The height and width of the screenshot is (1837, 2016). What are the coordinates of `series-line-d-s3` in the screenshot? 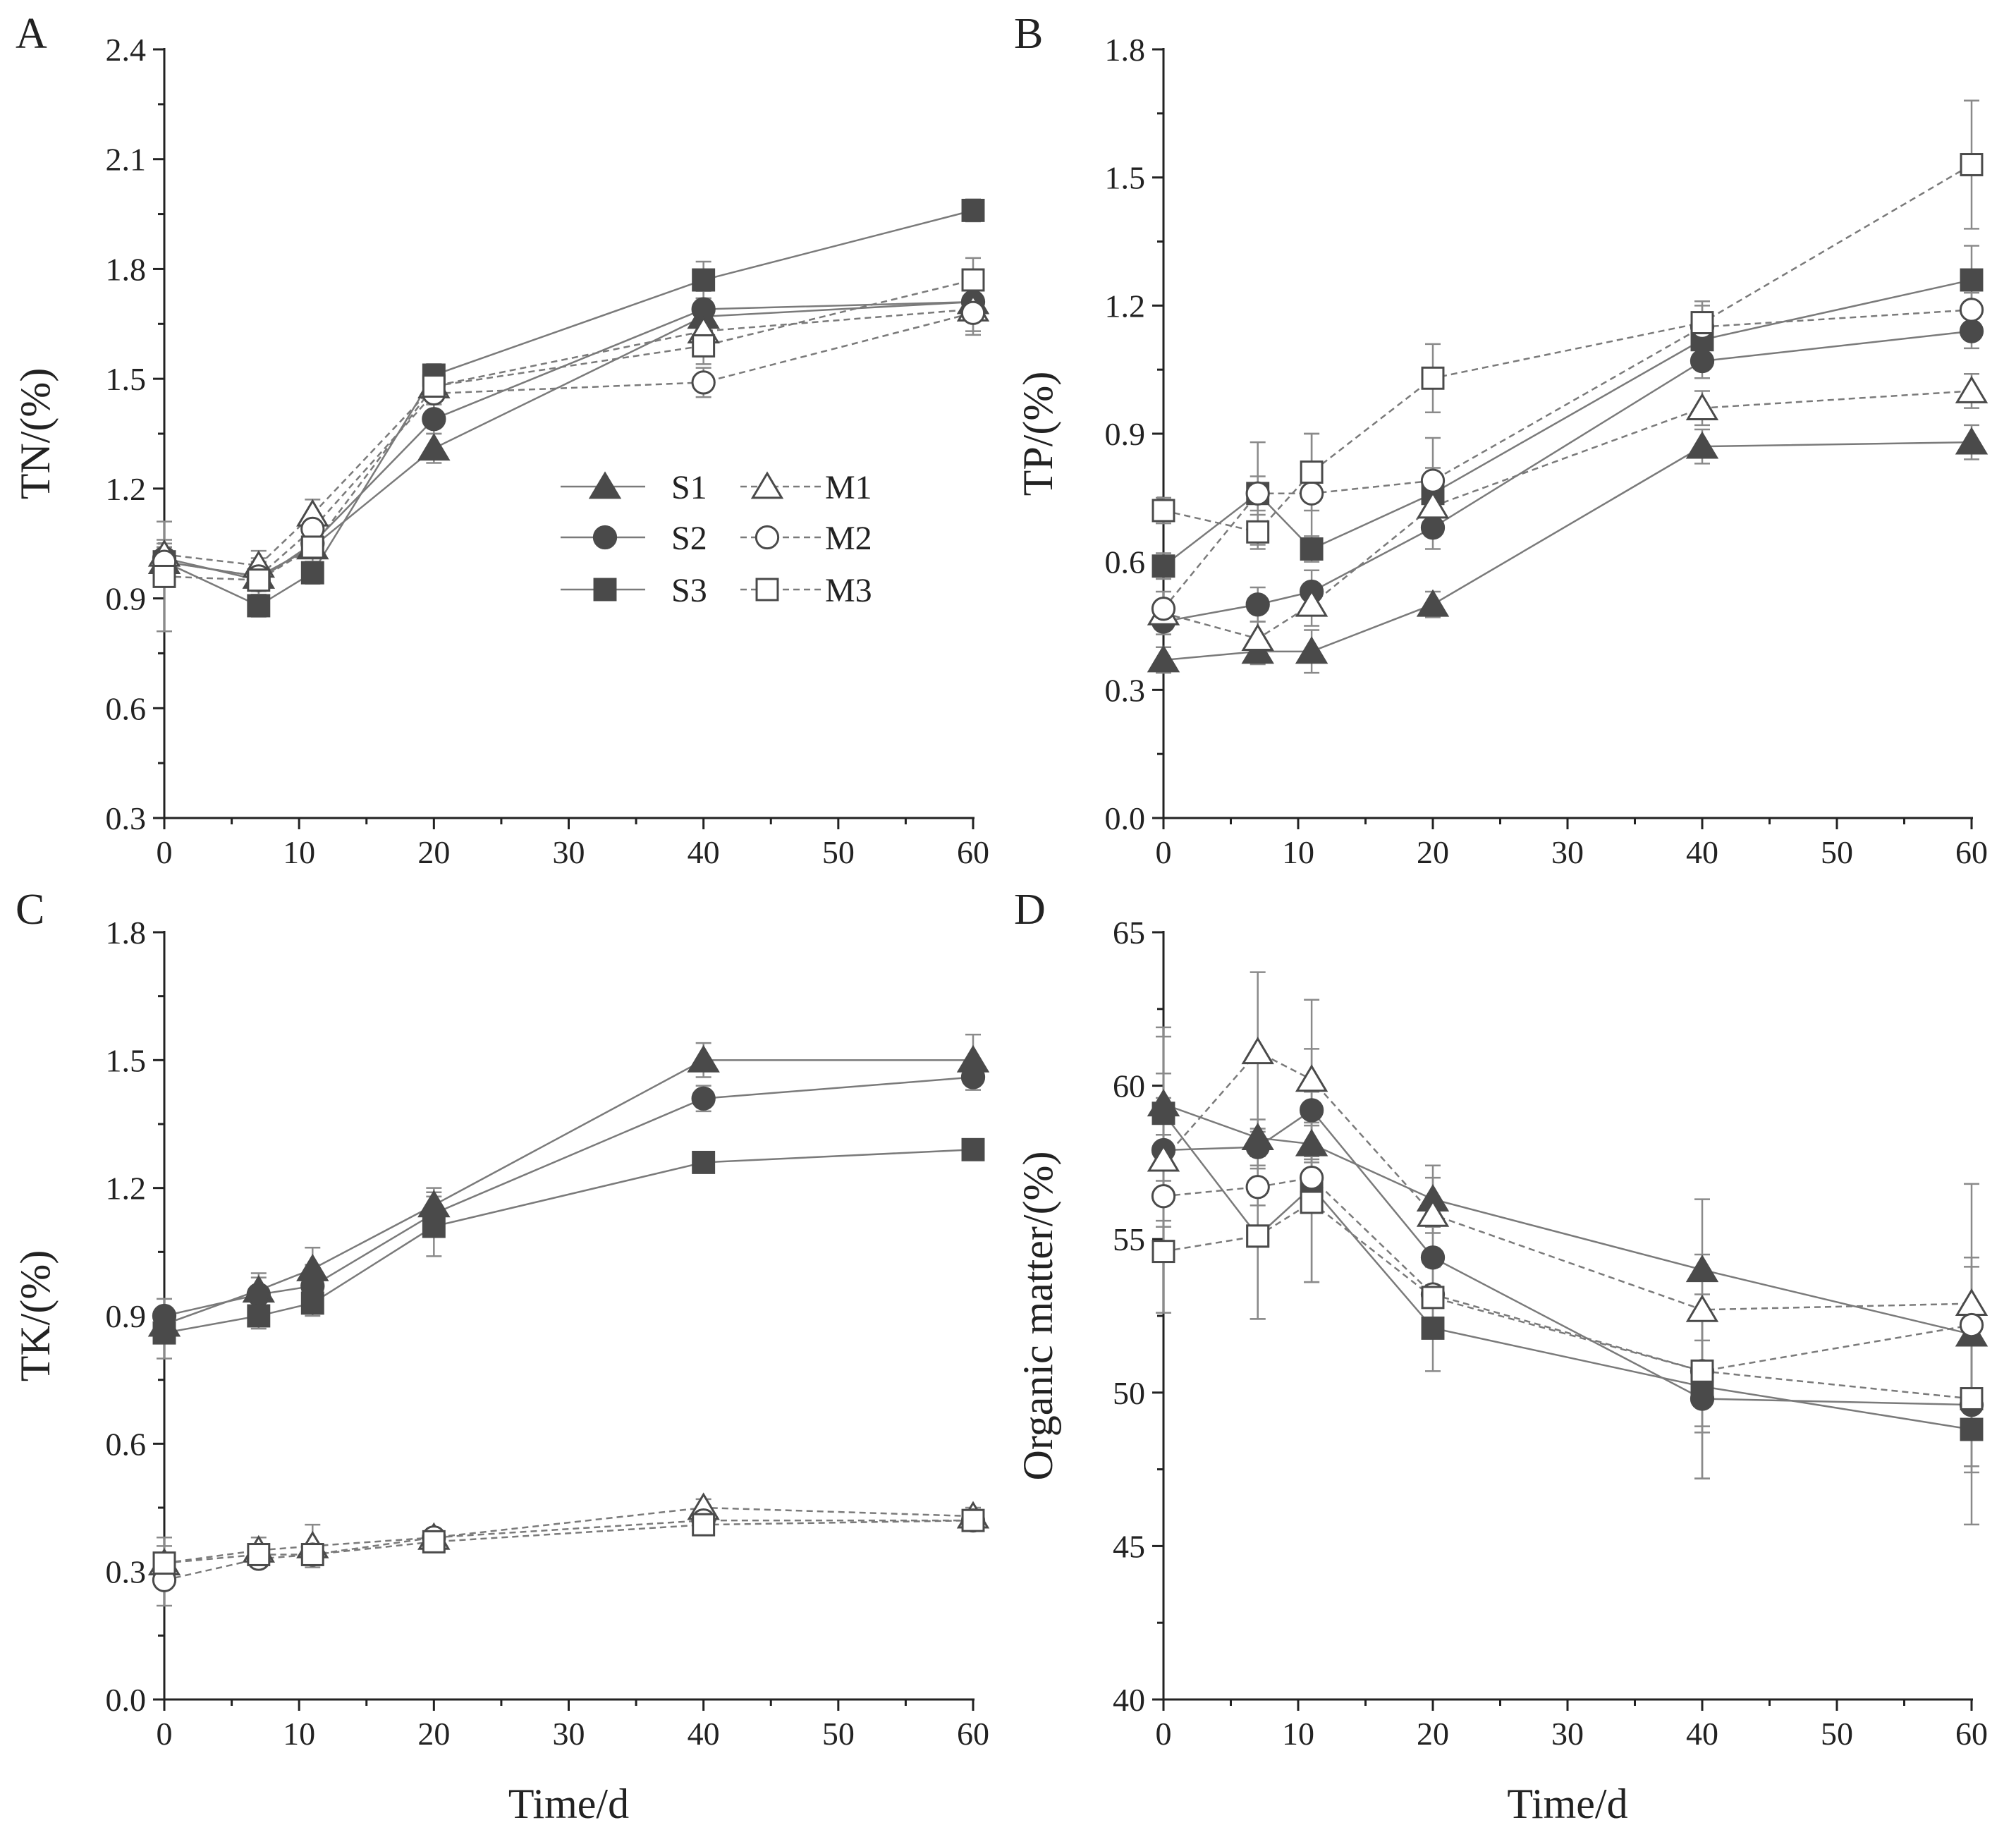 It's located at (1567, 1272).